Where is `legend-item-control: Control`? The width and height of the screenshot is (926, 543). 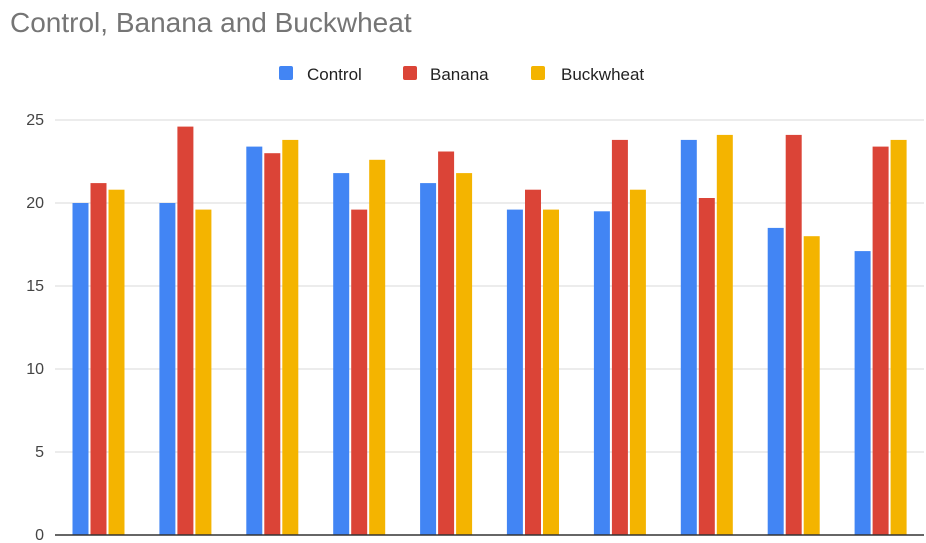 legend-item-control: Control is located at coordinates (320, 74).